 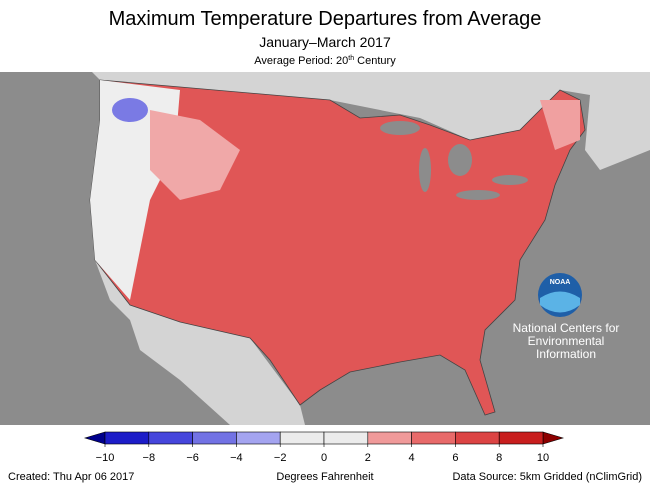 I want to click on logo-line: National Centers for, so click(x=566, y=328).